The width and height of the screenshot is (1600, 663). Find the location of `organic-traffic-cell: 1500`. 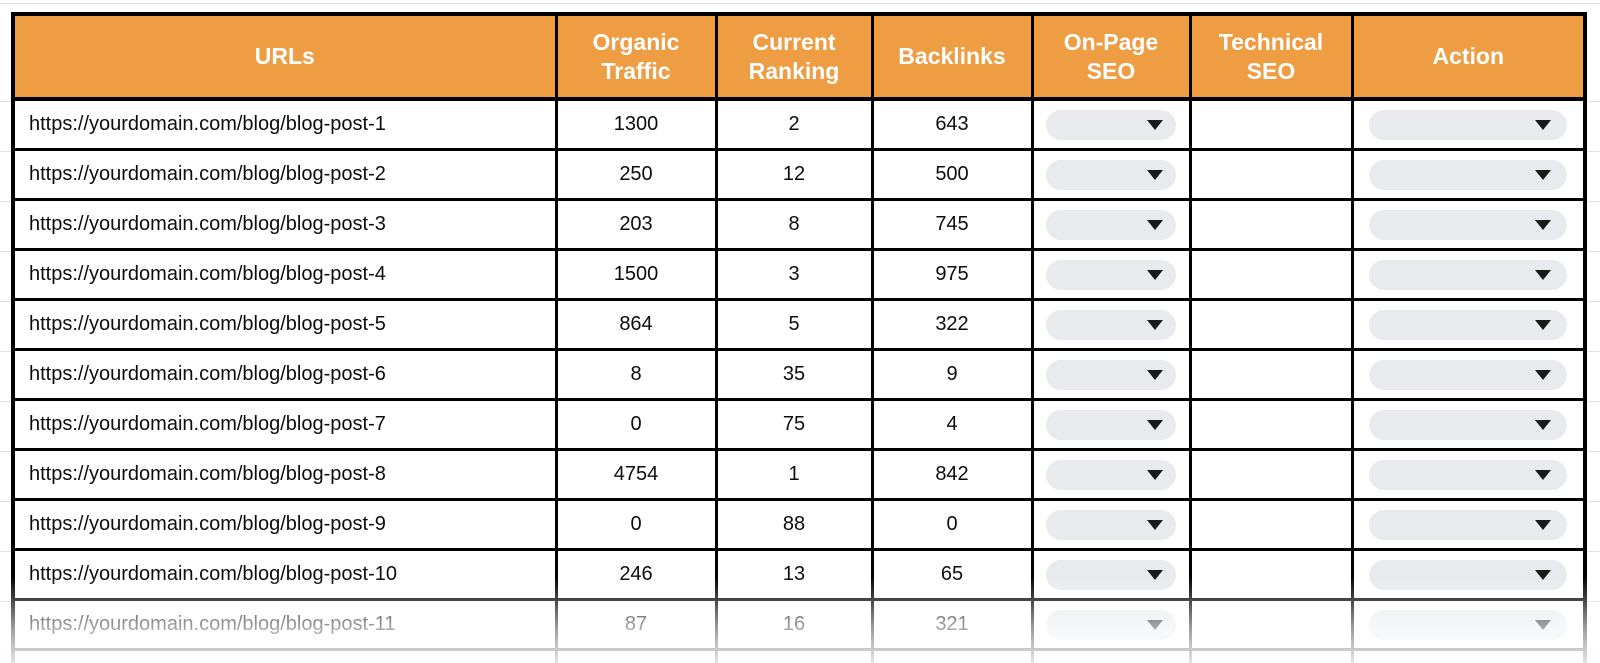

organic-traffic-cell: 1500 is located at coordinates (636, 274).